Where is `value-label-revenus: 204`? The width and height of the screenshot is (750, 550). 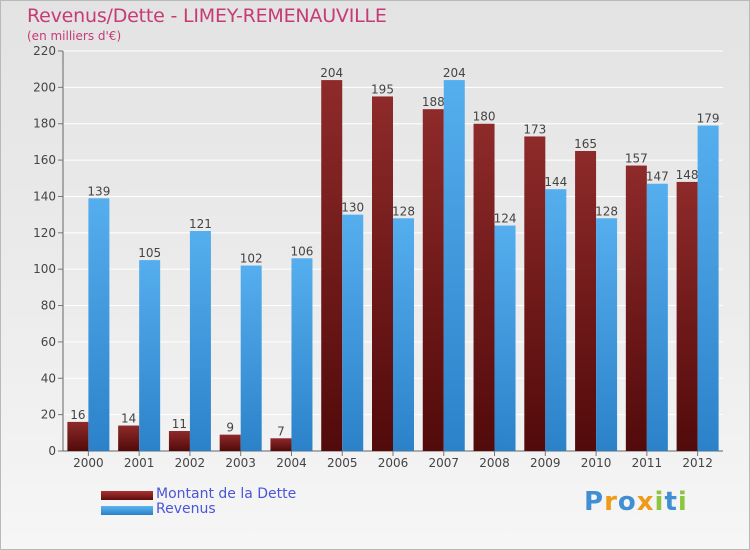 value-label-revenus: 204 is located at coordinates (454, 73).